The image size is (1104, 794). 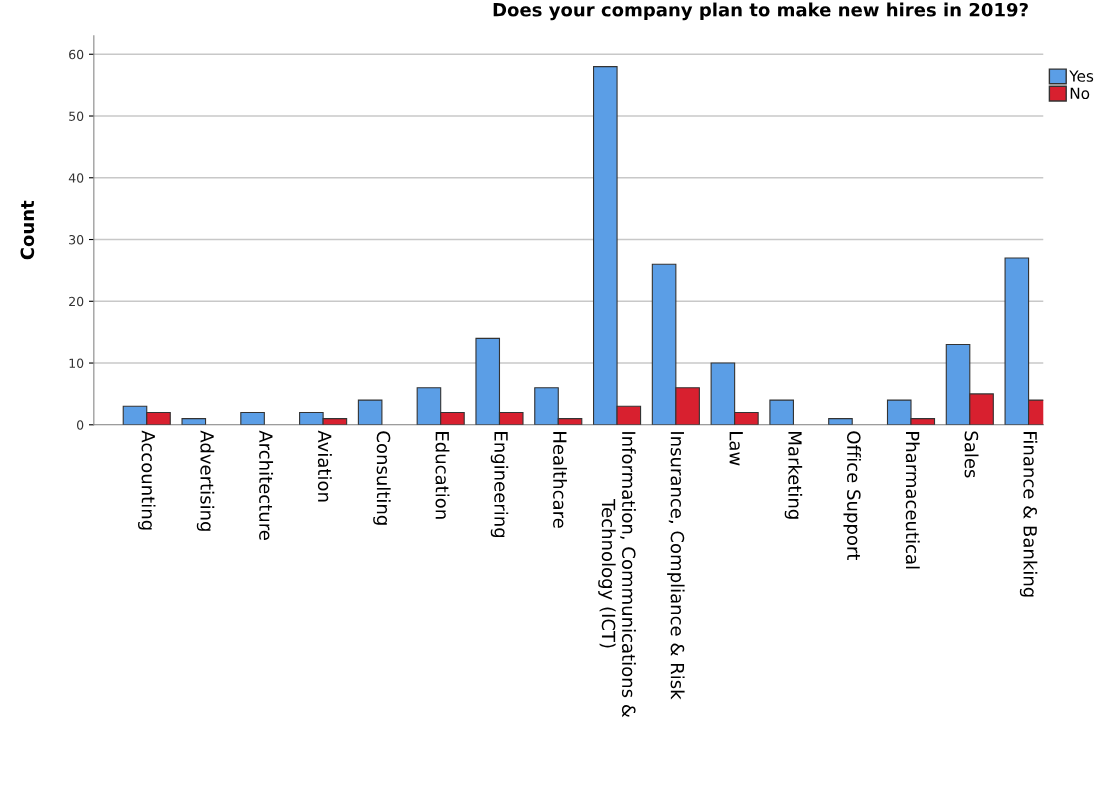 What do you see at coordinates (1081, 76) in the screenshot?
I see `legend-label: Yes` at bounding box center [1081, 76].